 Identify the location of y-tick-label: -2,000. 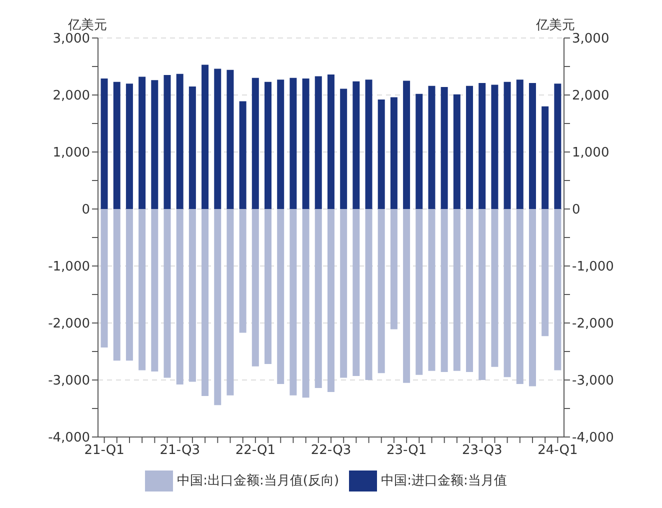
(69, 324).